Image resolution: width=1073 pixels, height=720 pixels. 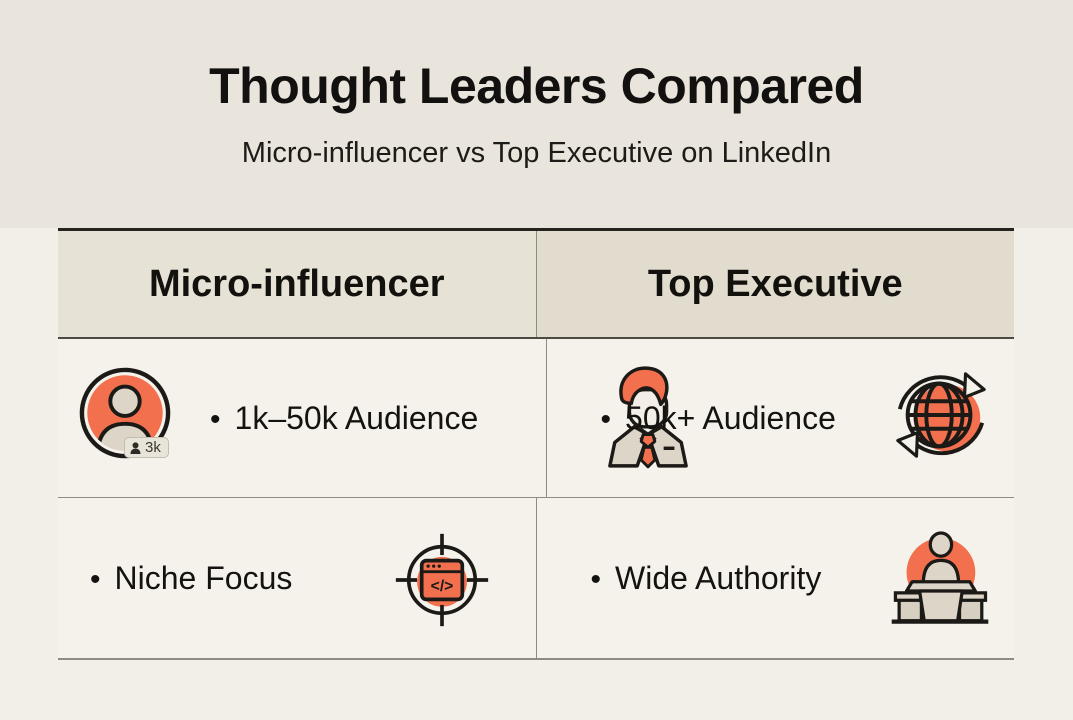 I want to click on executive-portrait-icon, so click(x=647, y=417).